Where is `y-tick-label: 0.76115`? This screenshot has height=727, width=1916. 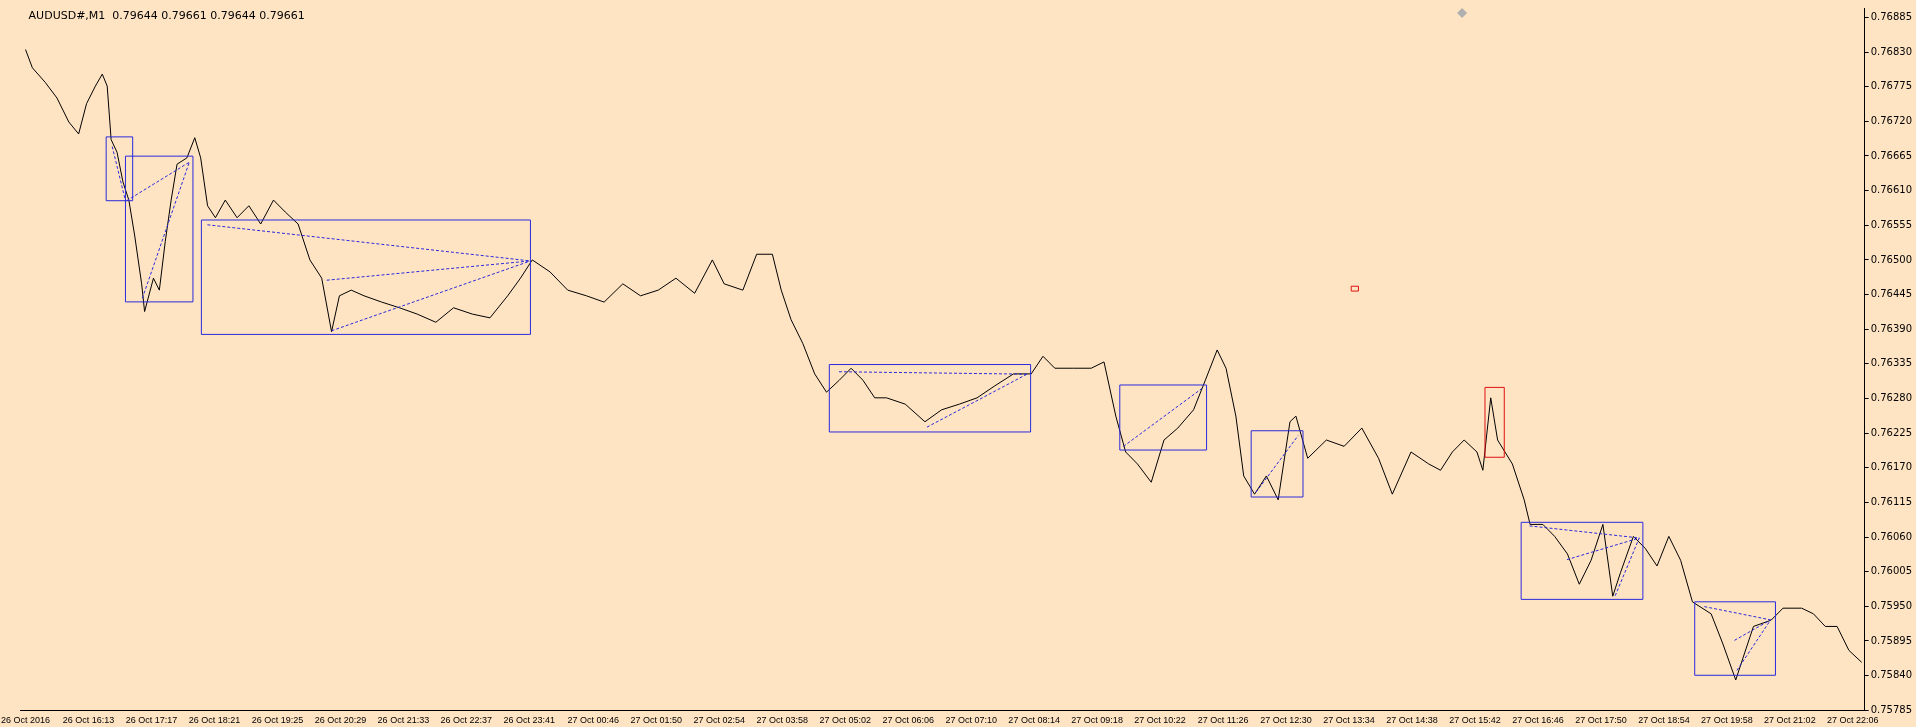 y-tick-label: 0.76115 is located at coordinates (1891, 501).